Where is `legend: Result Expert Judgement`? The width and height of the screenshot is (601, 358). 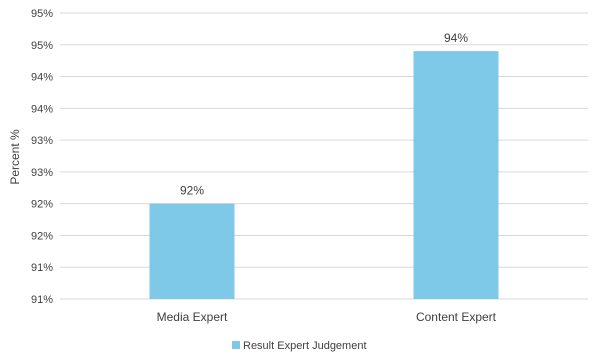 legend: Result Expert Judgement is located at coordinates (299, 346).